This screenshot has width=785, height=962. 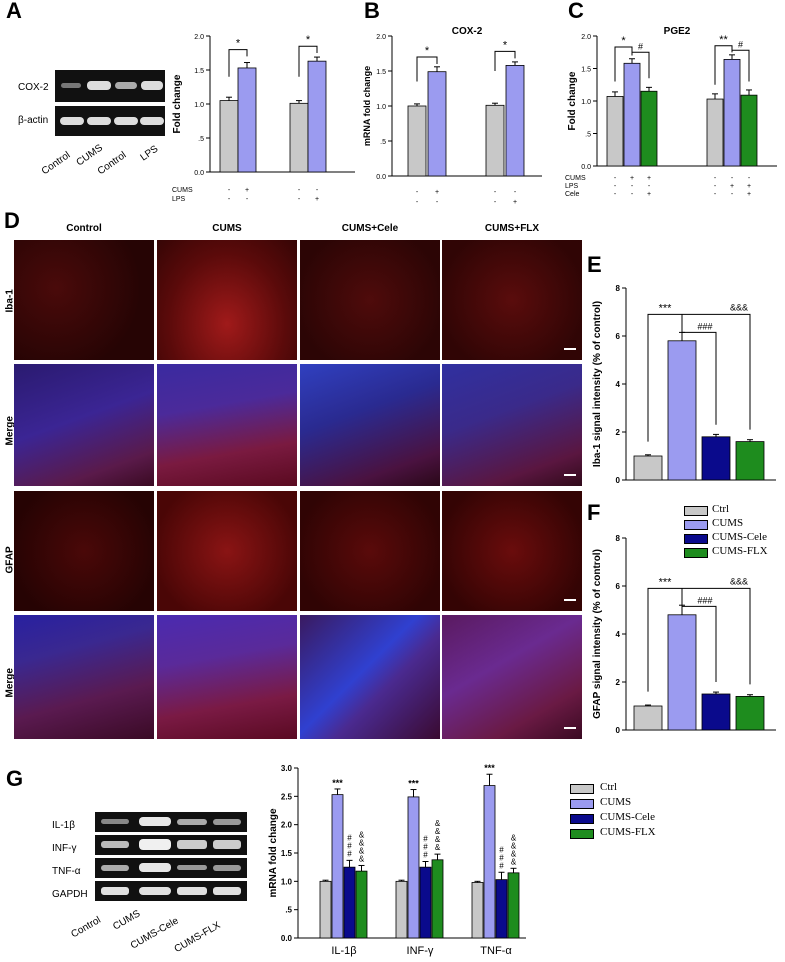 What do you see at coordinates (273, 853) in the screenshot?
I see `y-axis-label: mRNA fold change` at bounding box center [273, 853].